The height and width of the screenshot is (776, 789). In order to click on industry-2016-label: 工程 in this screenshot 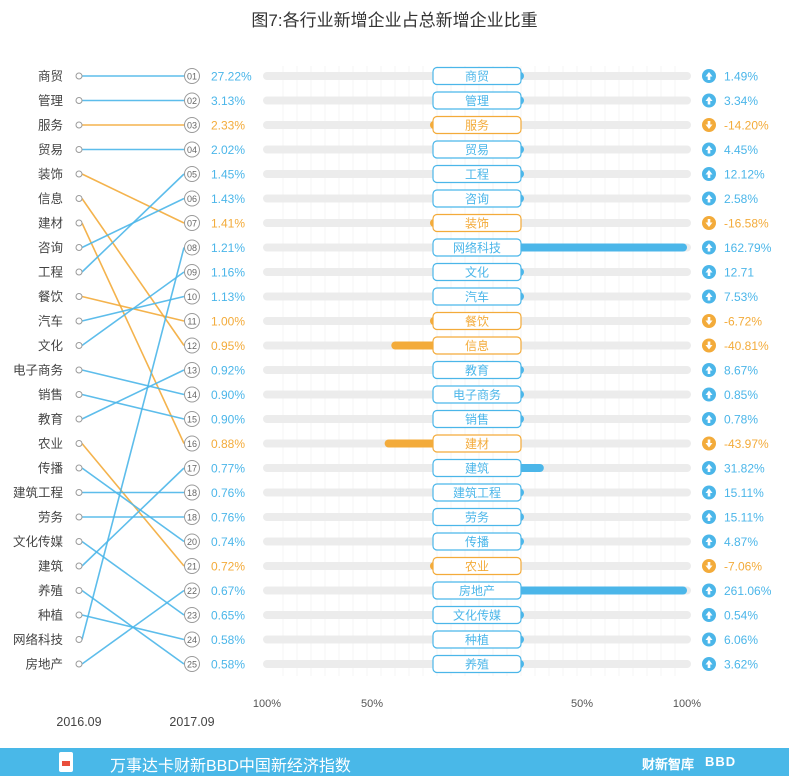, I will do `click(51, 272)`.